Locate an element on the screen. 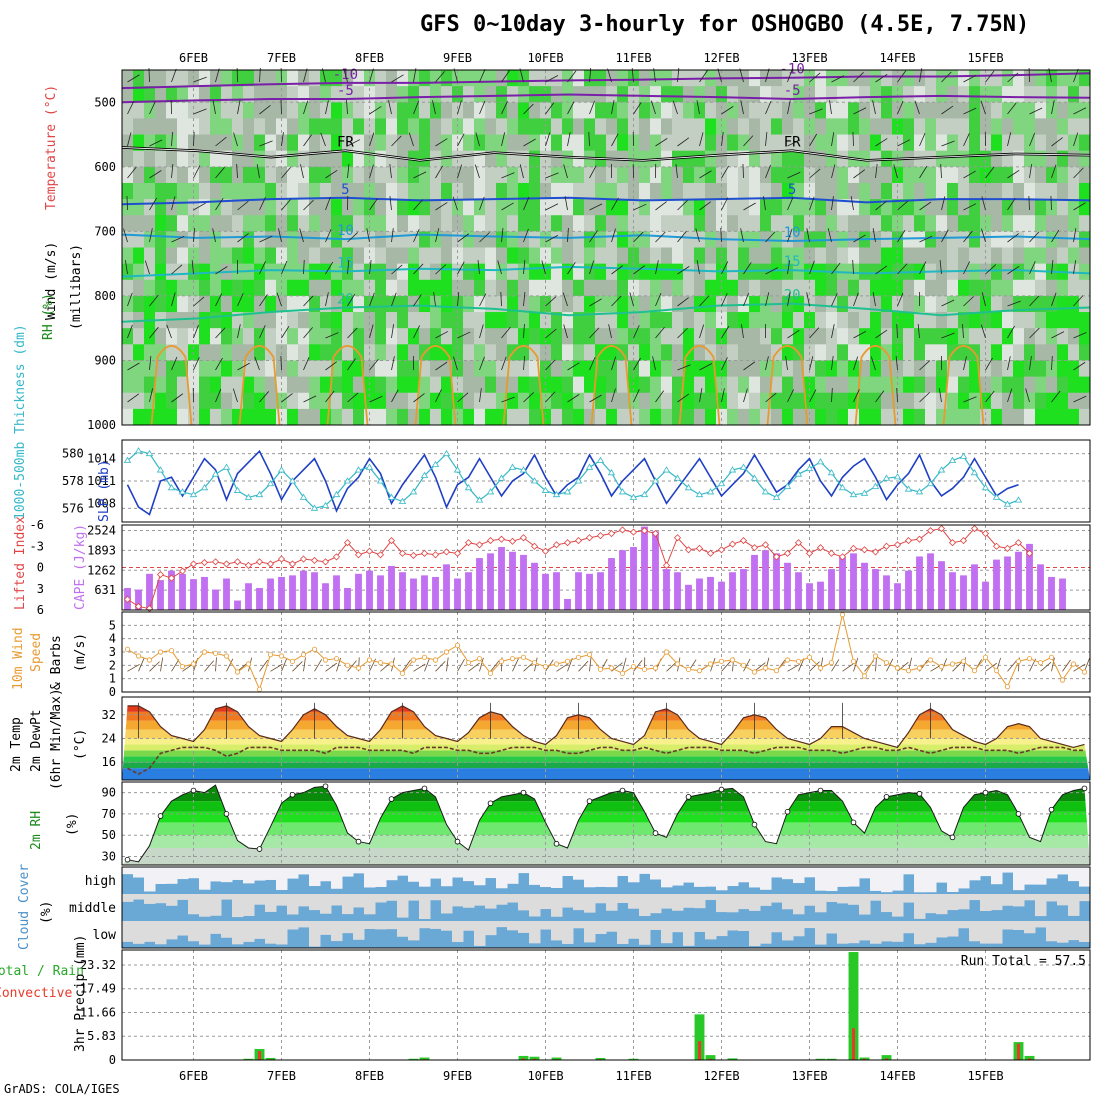  credit-label: GrADS: COLA/IGES is located at coordinates (62, 1089).